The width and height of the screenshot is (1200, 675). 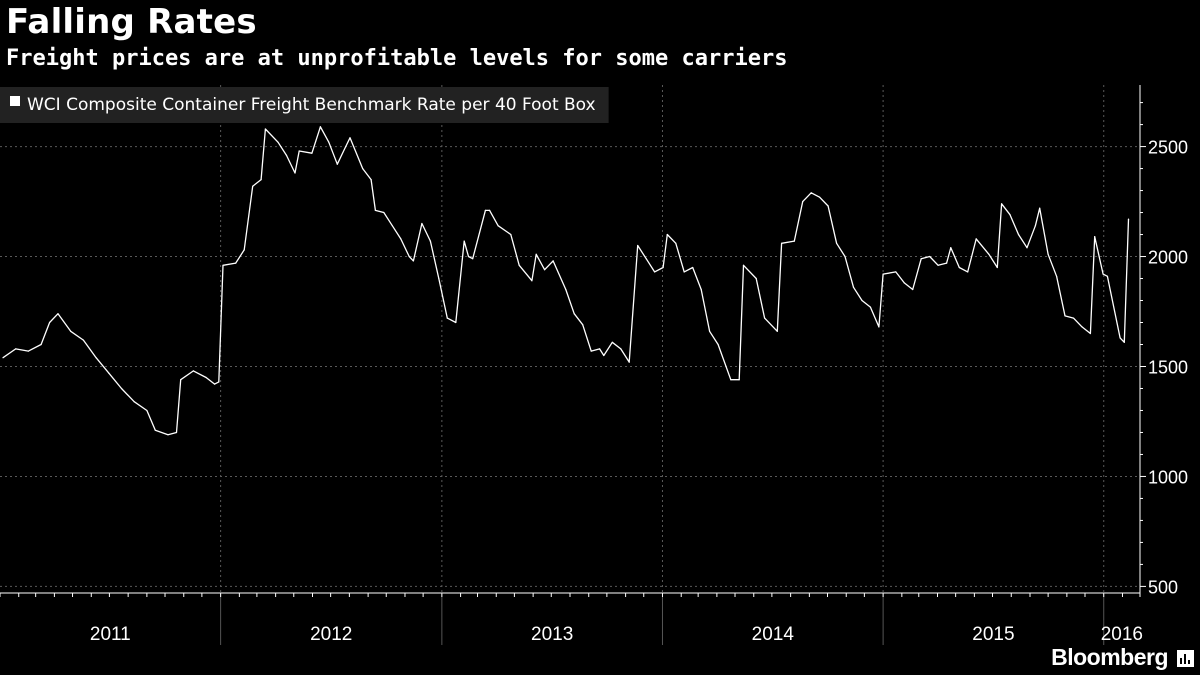 I want to click on y-tick-label: 2500, so click(x=1168, y=148).